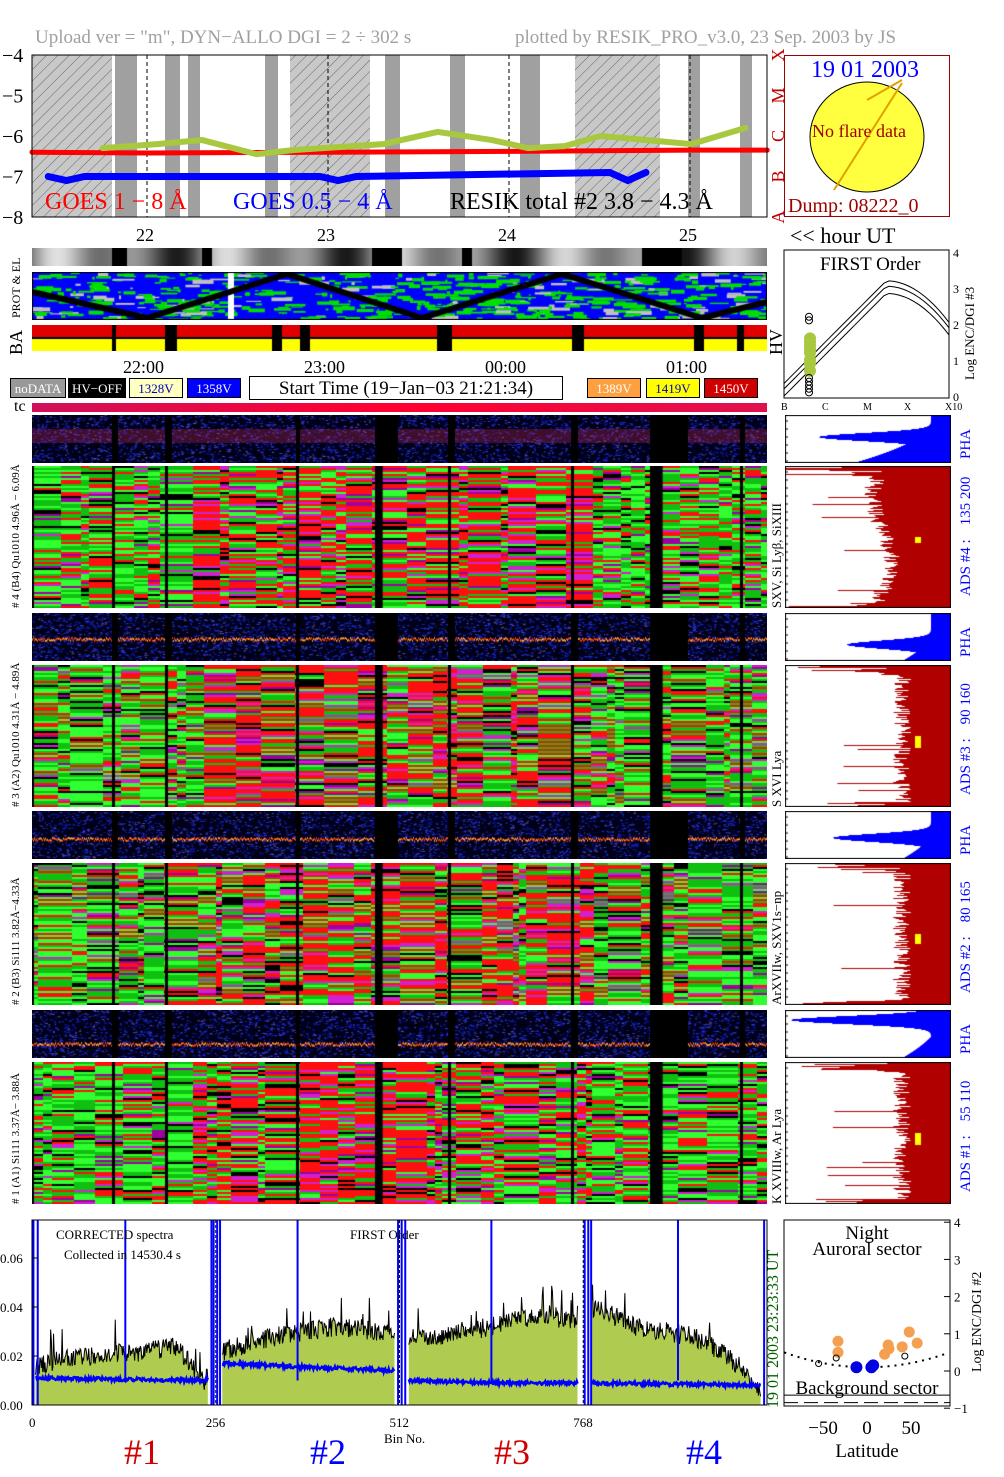 The image size is (1004, 1477). Describe the element at coordinates (12, 56) in the screenshot. I see `goes-y-tick: −4` at that location.